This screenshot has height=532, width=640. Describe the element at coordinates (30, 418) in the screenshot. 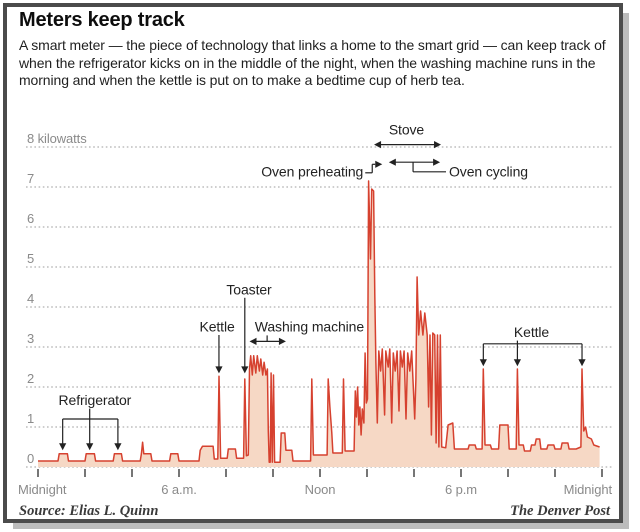

I see `svg-text: 1` at that location.